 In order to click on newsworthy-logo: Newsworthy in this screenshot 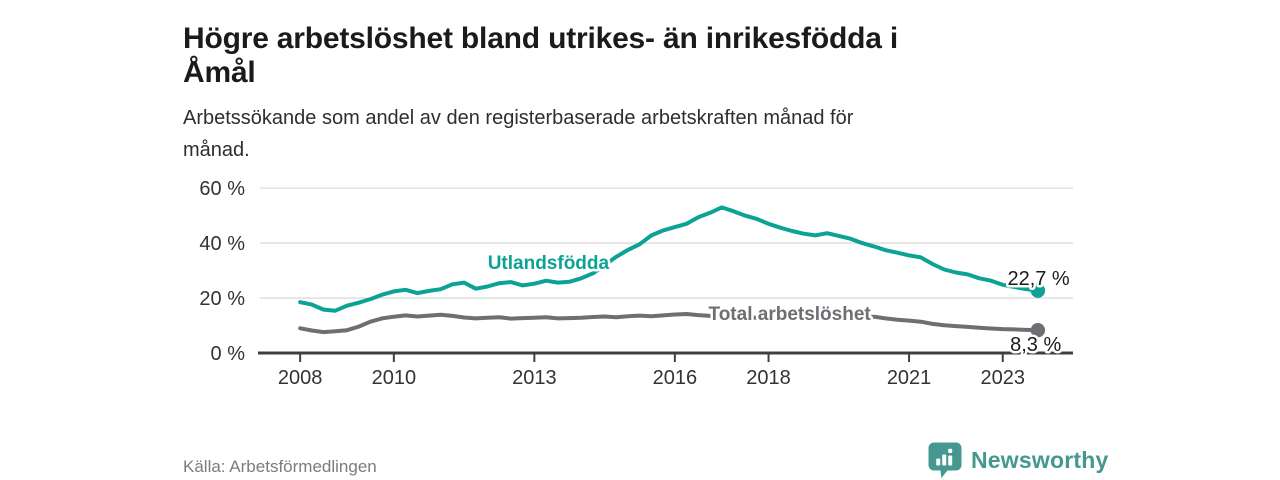, I will do `click(1018, 460)`.